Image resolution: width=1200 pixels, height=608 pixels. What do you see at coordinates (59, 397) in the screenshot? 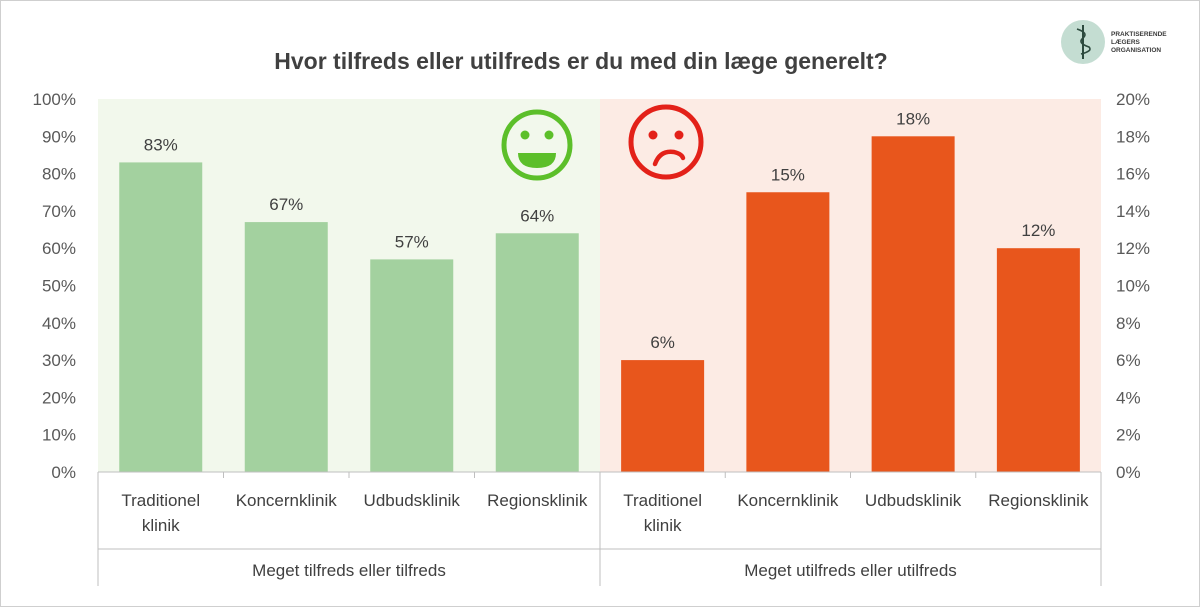
I see `left-tick-label: 20%` at bounding box center [59, 397].